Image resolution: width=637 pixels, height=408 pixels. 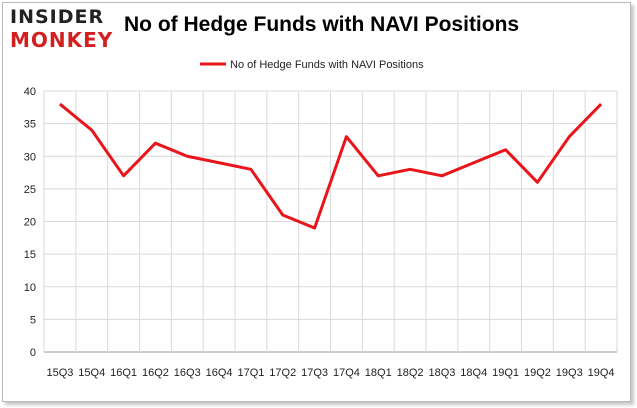 I want to click on x-tick-label: 19Q3, so click(x=569, y=373).